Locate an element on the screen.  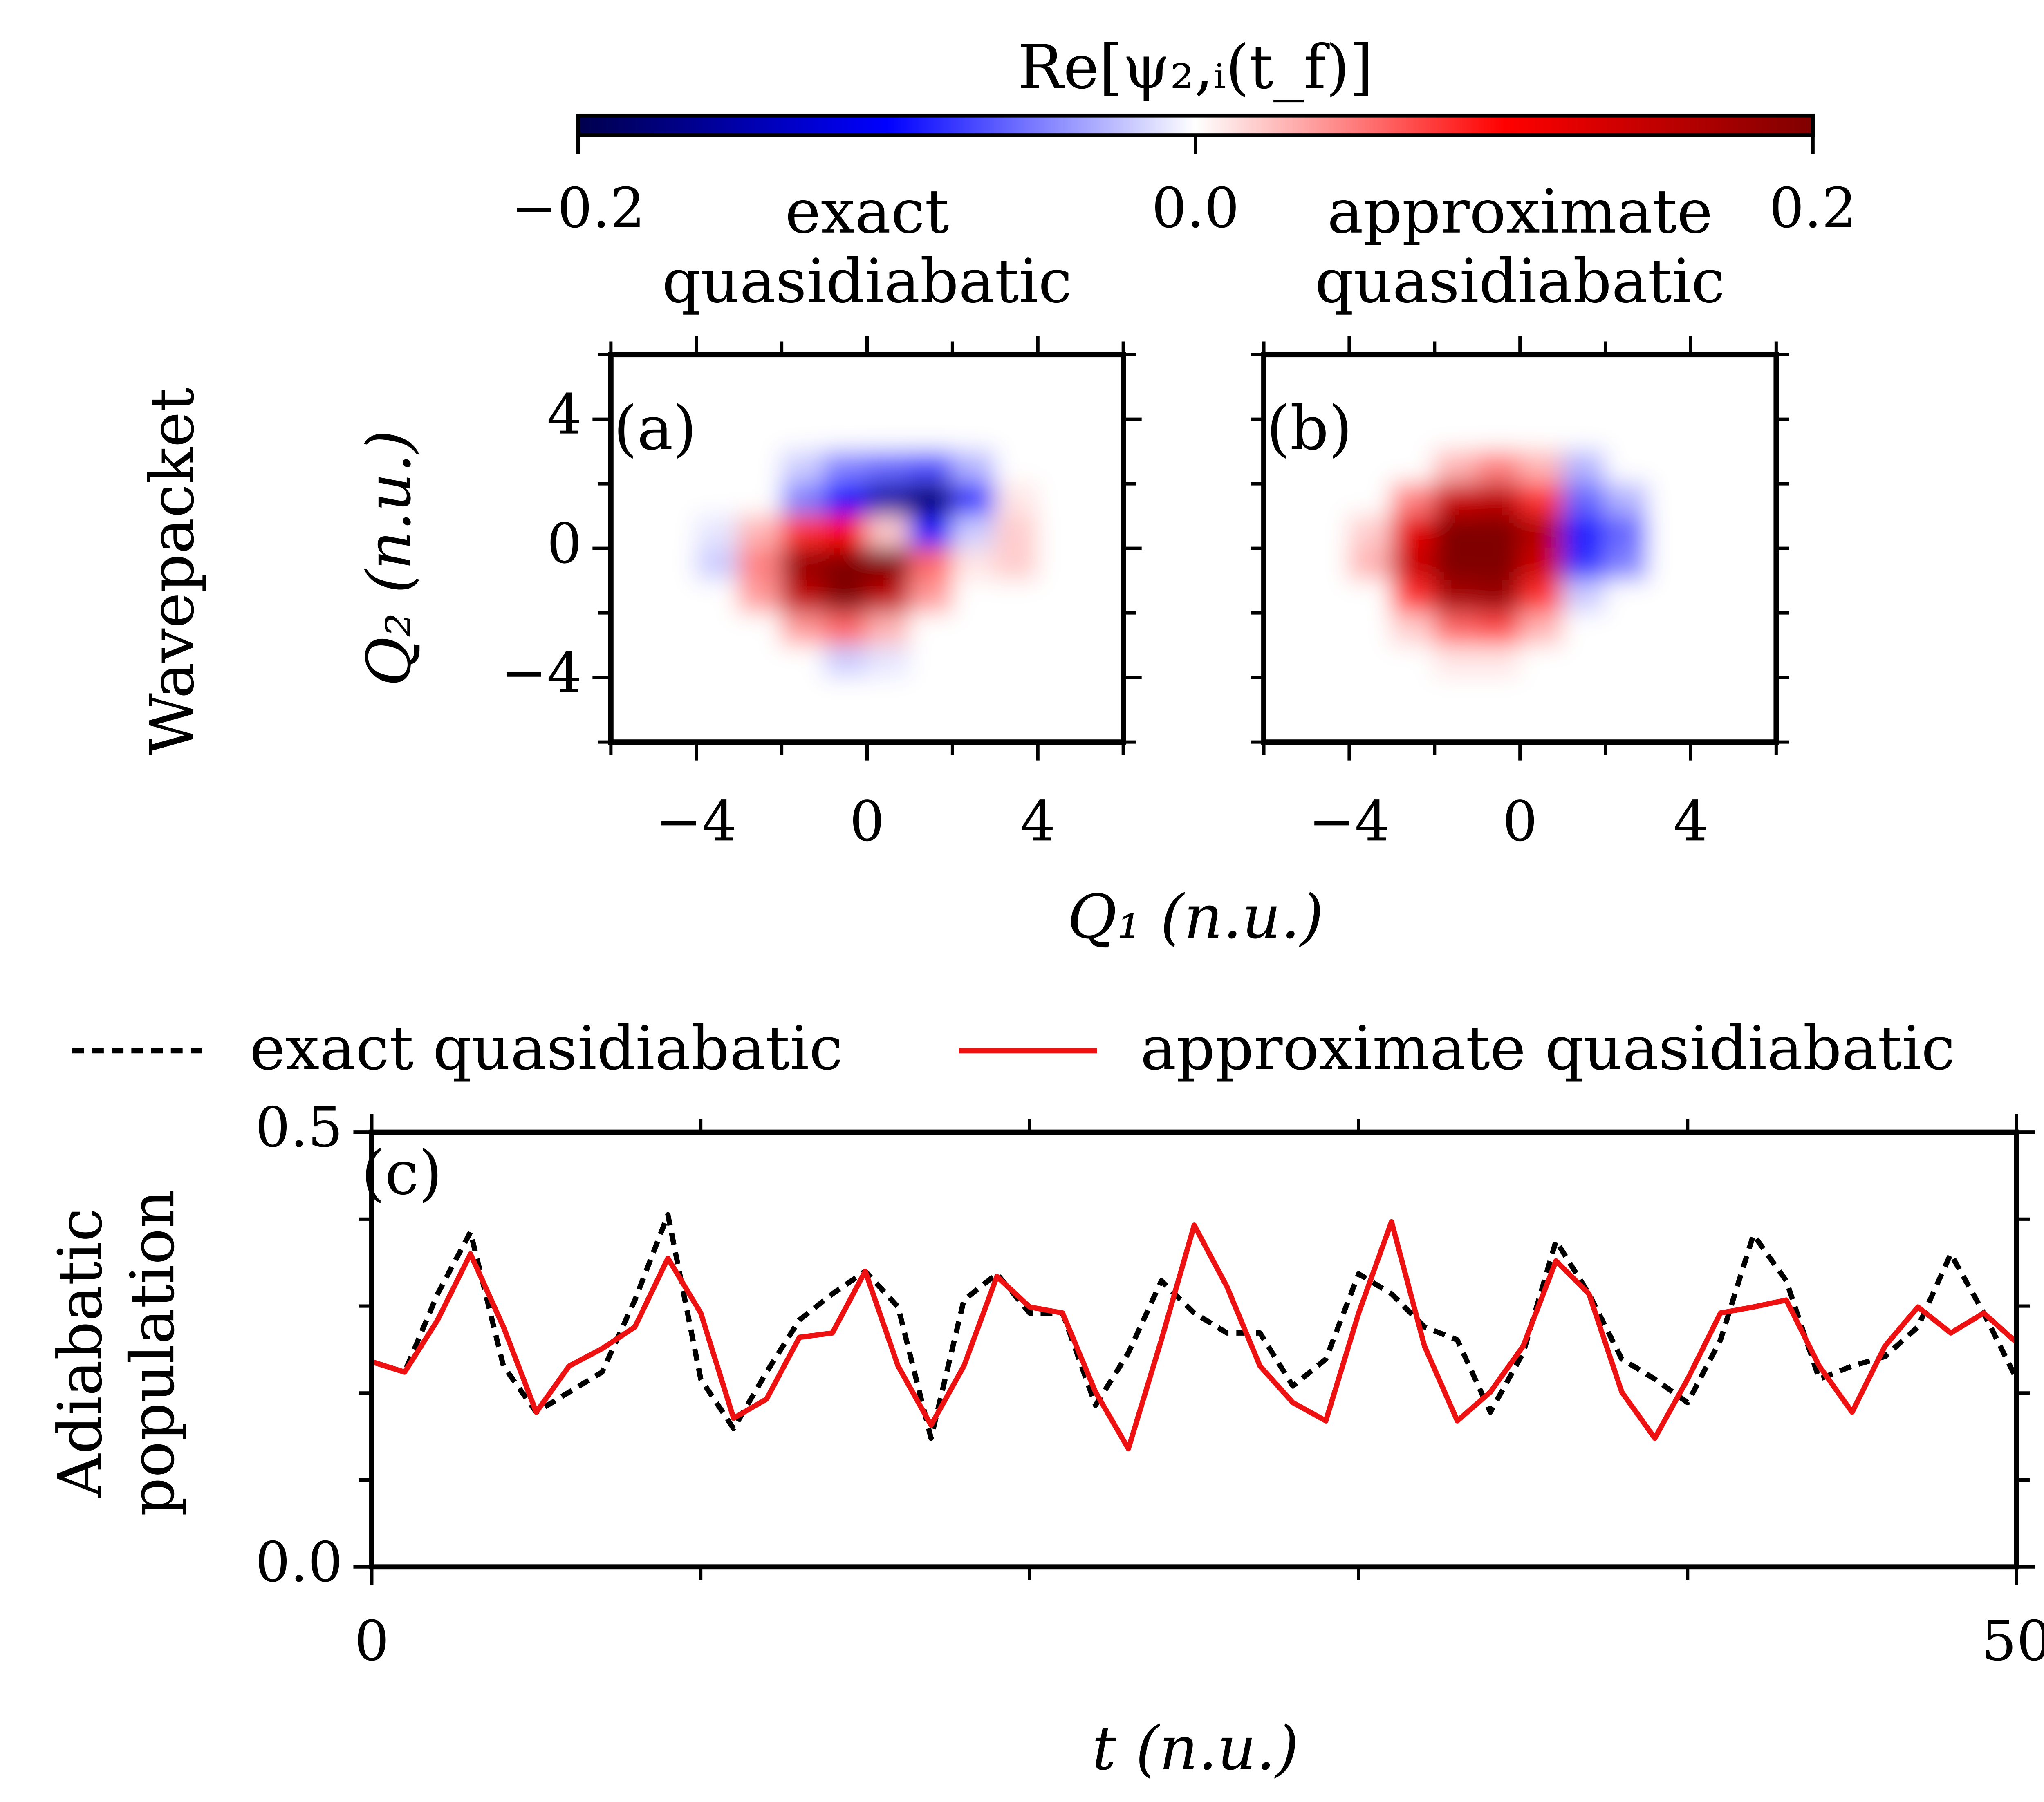
x-tick-label: −4 is located at coordinates (1350, 821).